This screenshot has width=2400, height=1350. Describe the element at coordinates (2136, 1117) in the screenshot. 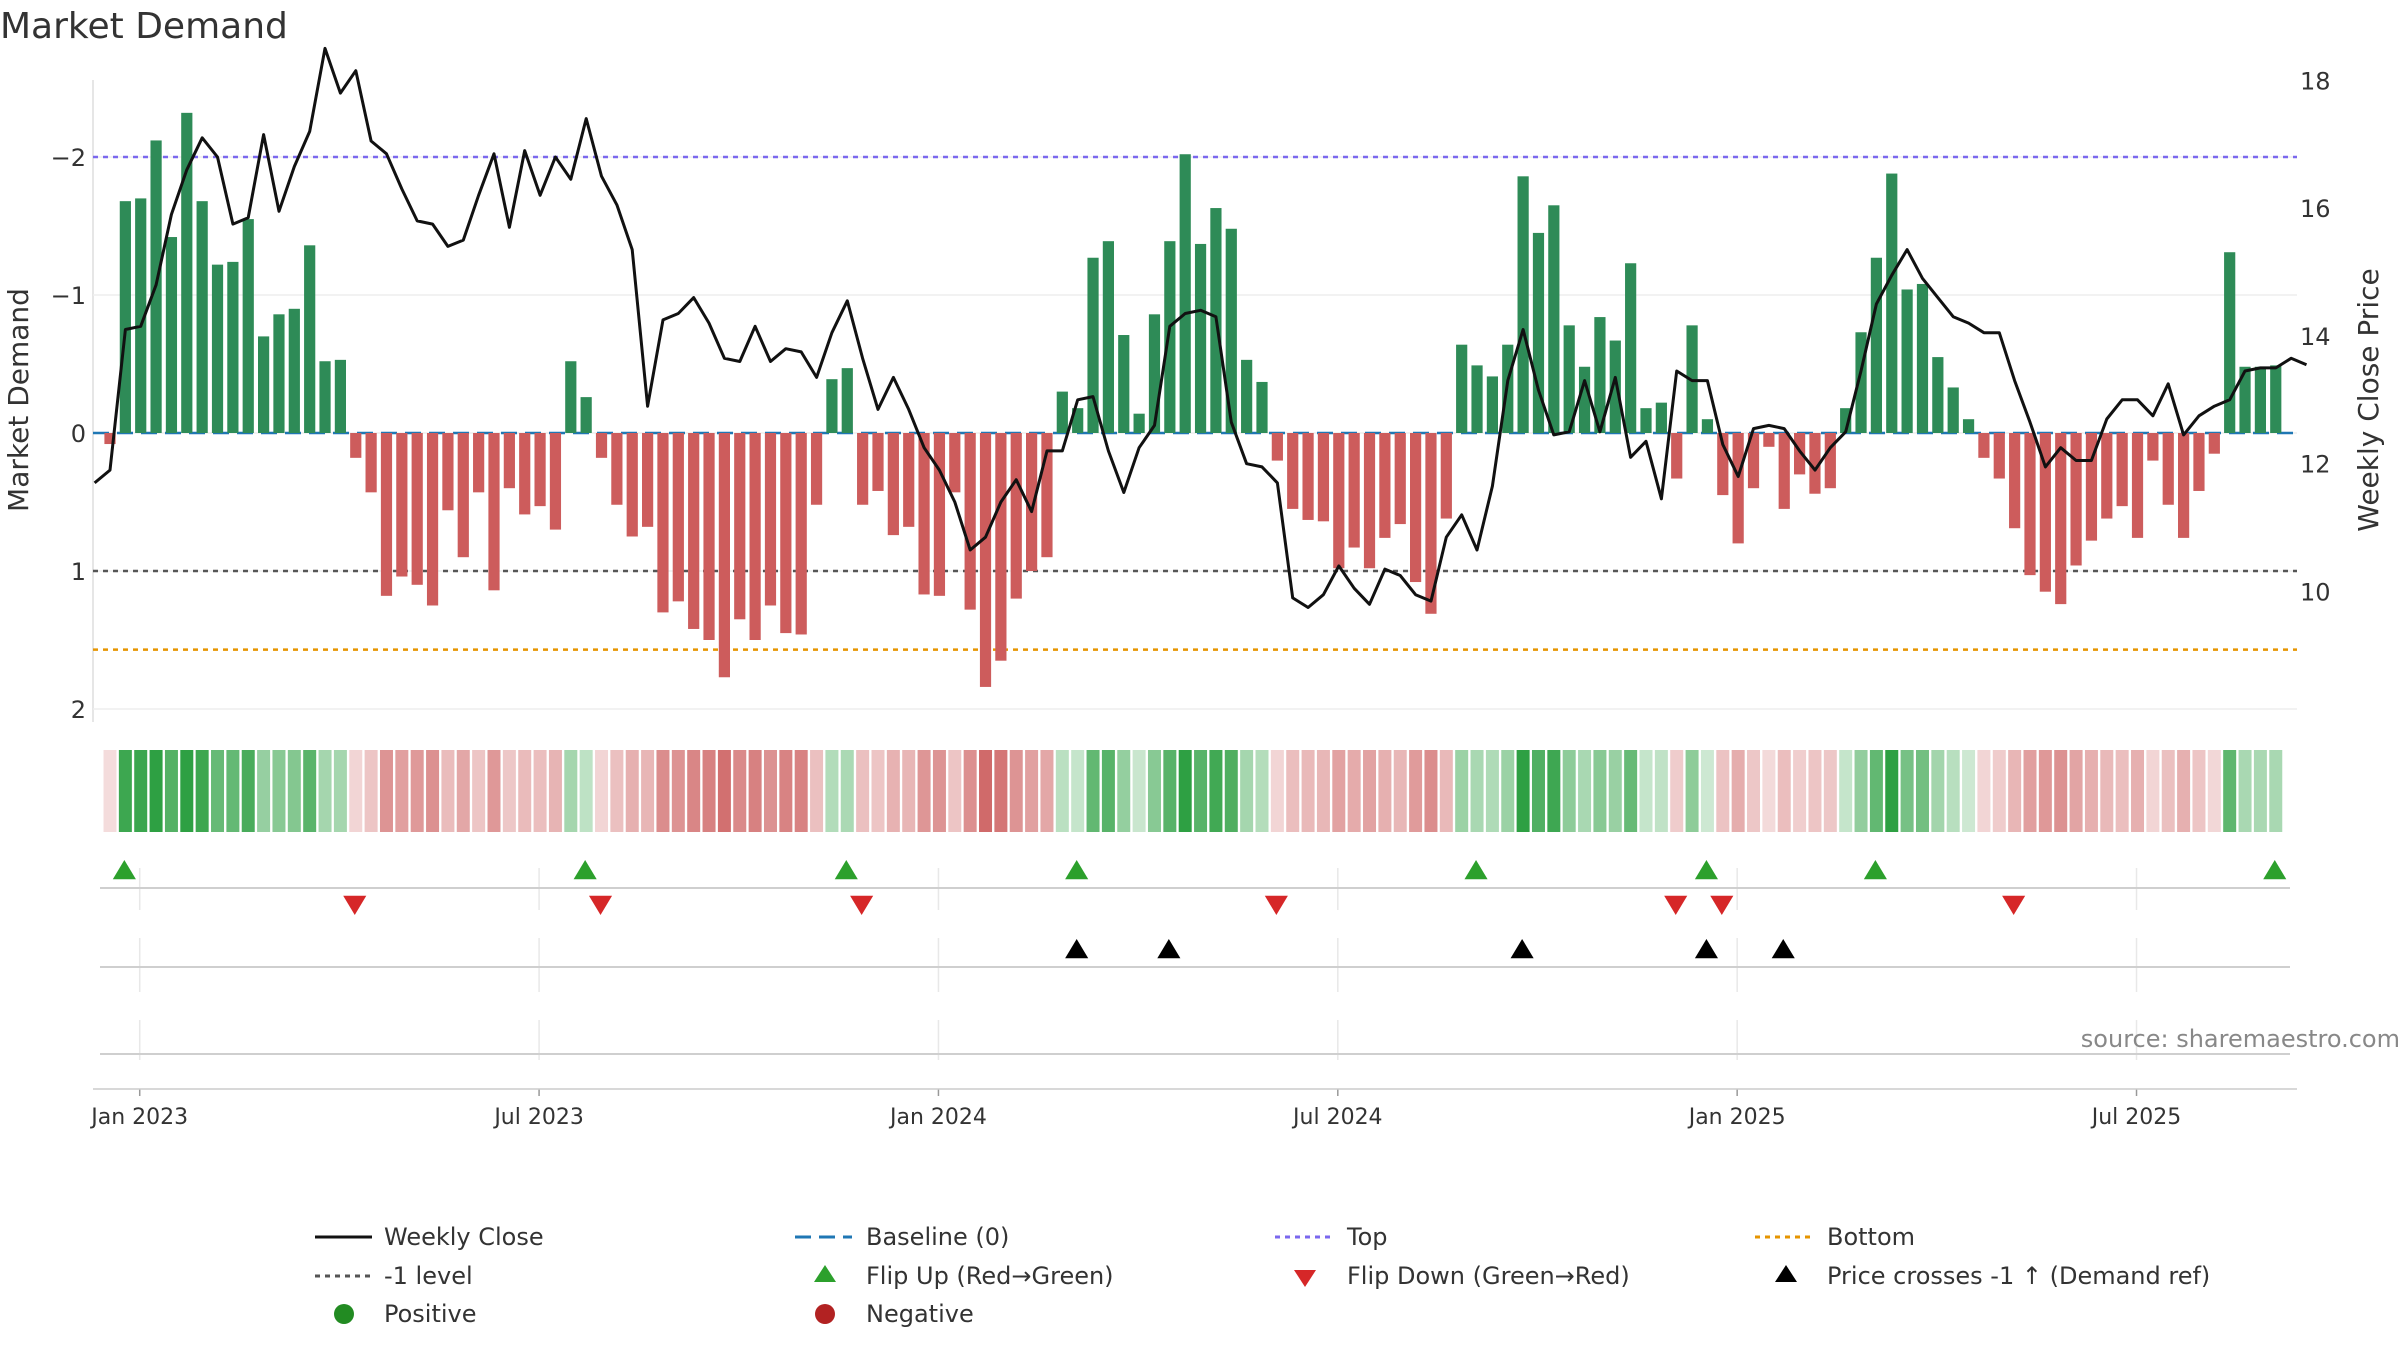

I see `x-tick-label: Jul 2025` at that location.